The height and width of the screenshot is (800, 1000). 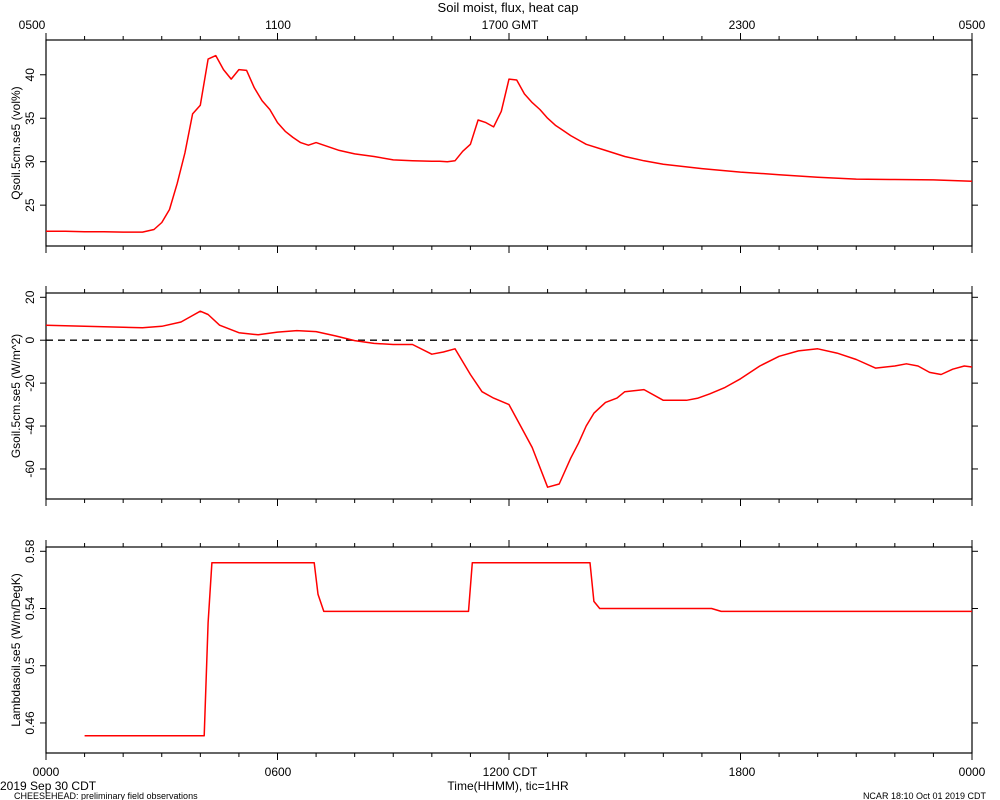 I want to click on y-tick-label: -40, so click(x=30, y=426).